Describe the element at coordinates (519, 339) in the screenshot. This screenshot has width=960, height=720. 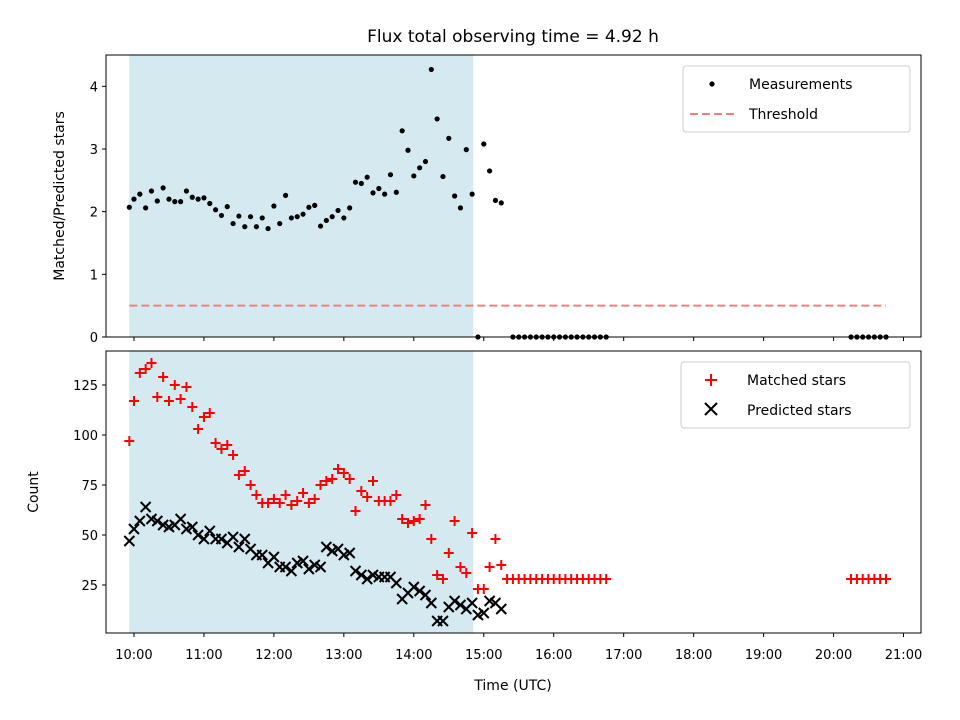
I see `ratio-x-ticks` at that location.